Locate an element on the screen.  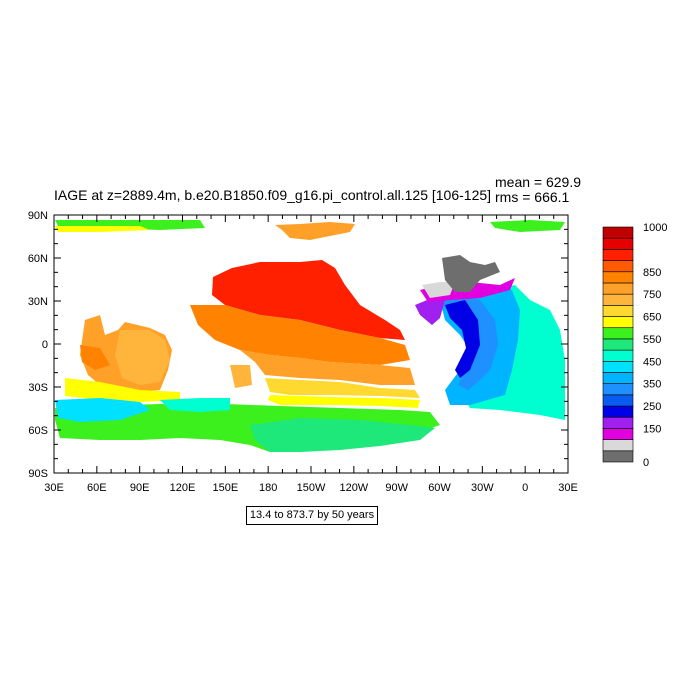
x-tick-label: 90E is located at coordinates (140, 488).